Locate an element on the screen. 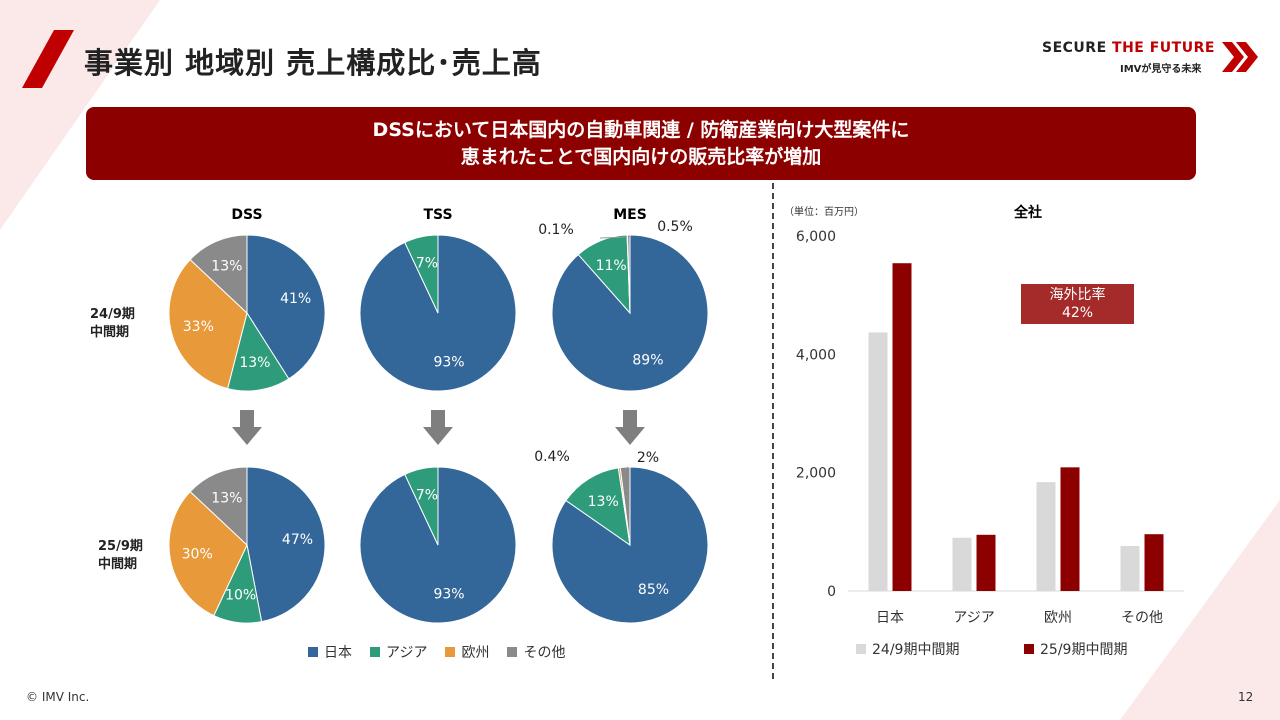  legend-swatch-other is located at coordinates (512, 652).